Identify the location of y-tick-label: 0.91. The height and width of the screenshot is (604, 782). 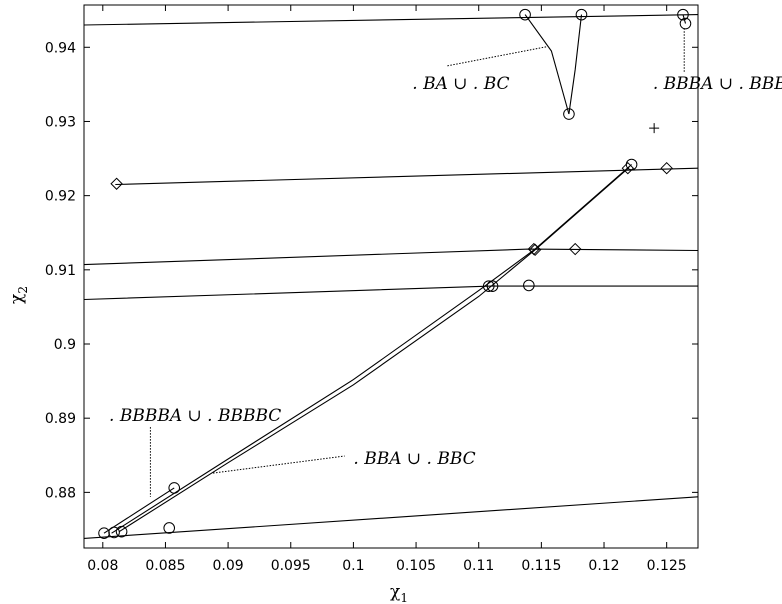
(60, 271).